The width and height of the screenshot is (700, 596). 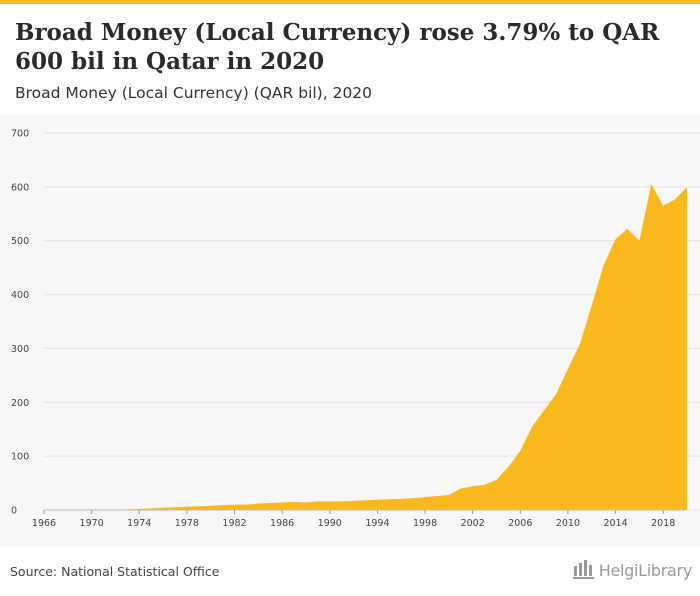 I want to click on y-tick-label-600: 600, so click(x=20, y=187).